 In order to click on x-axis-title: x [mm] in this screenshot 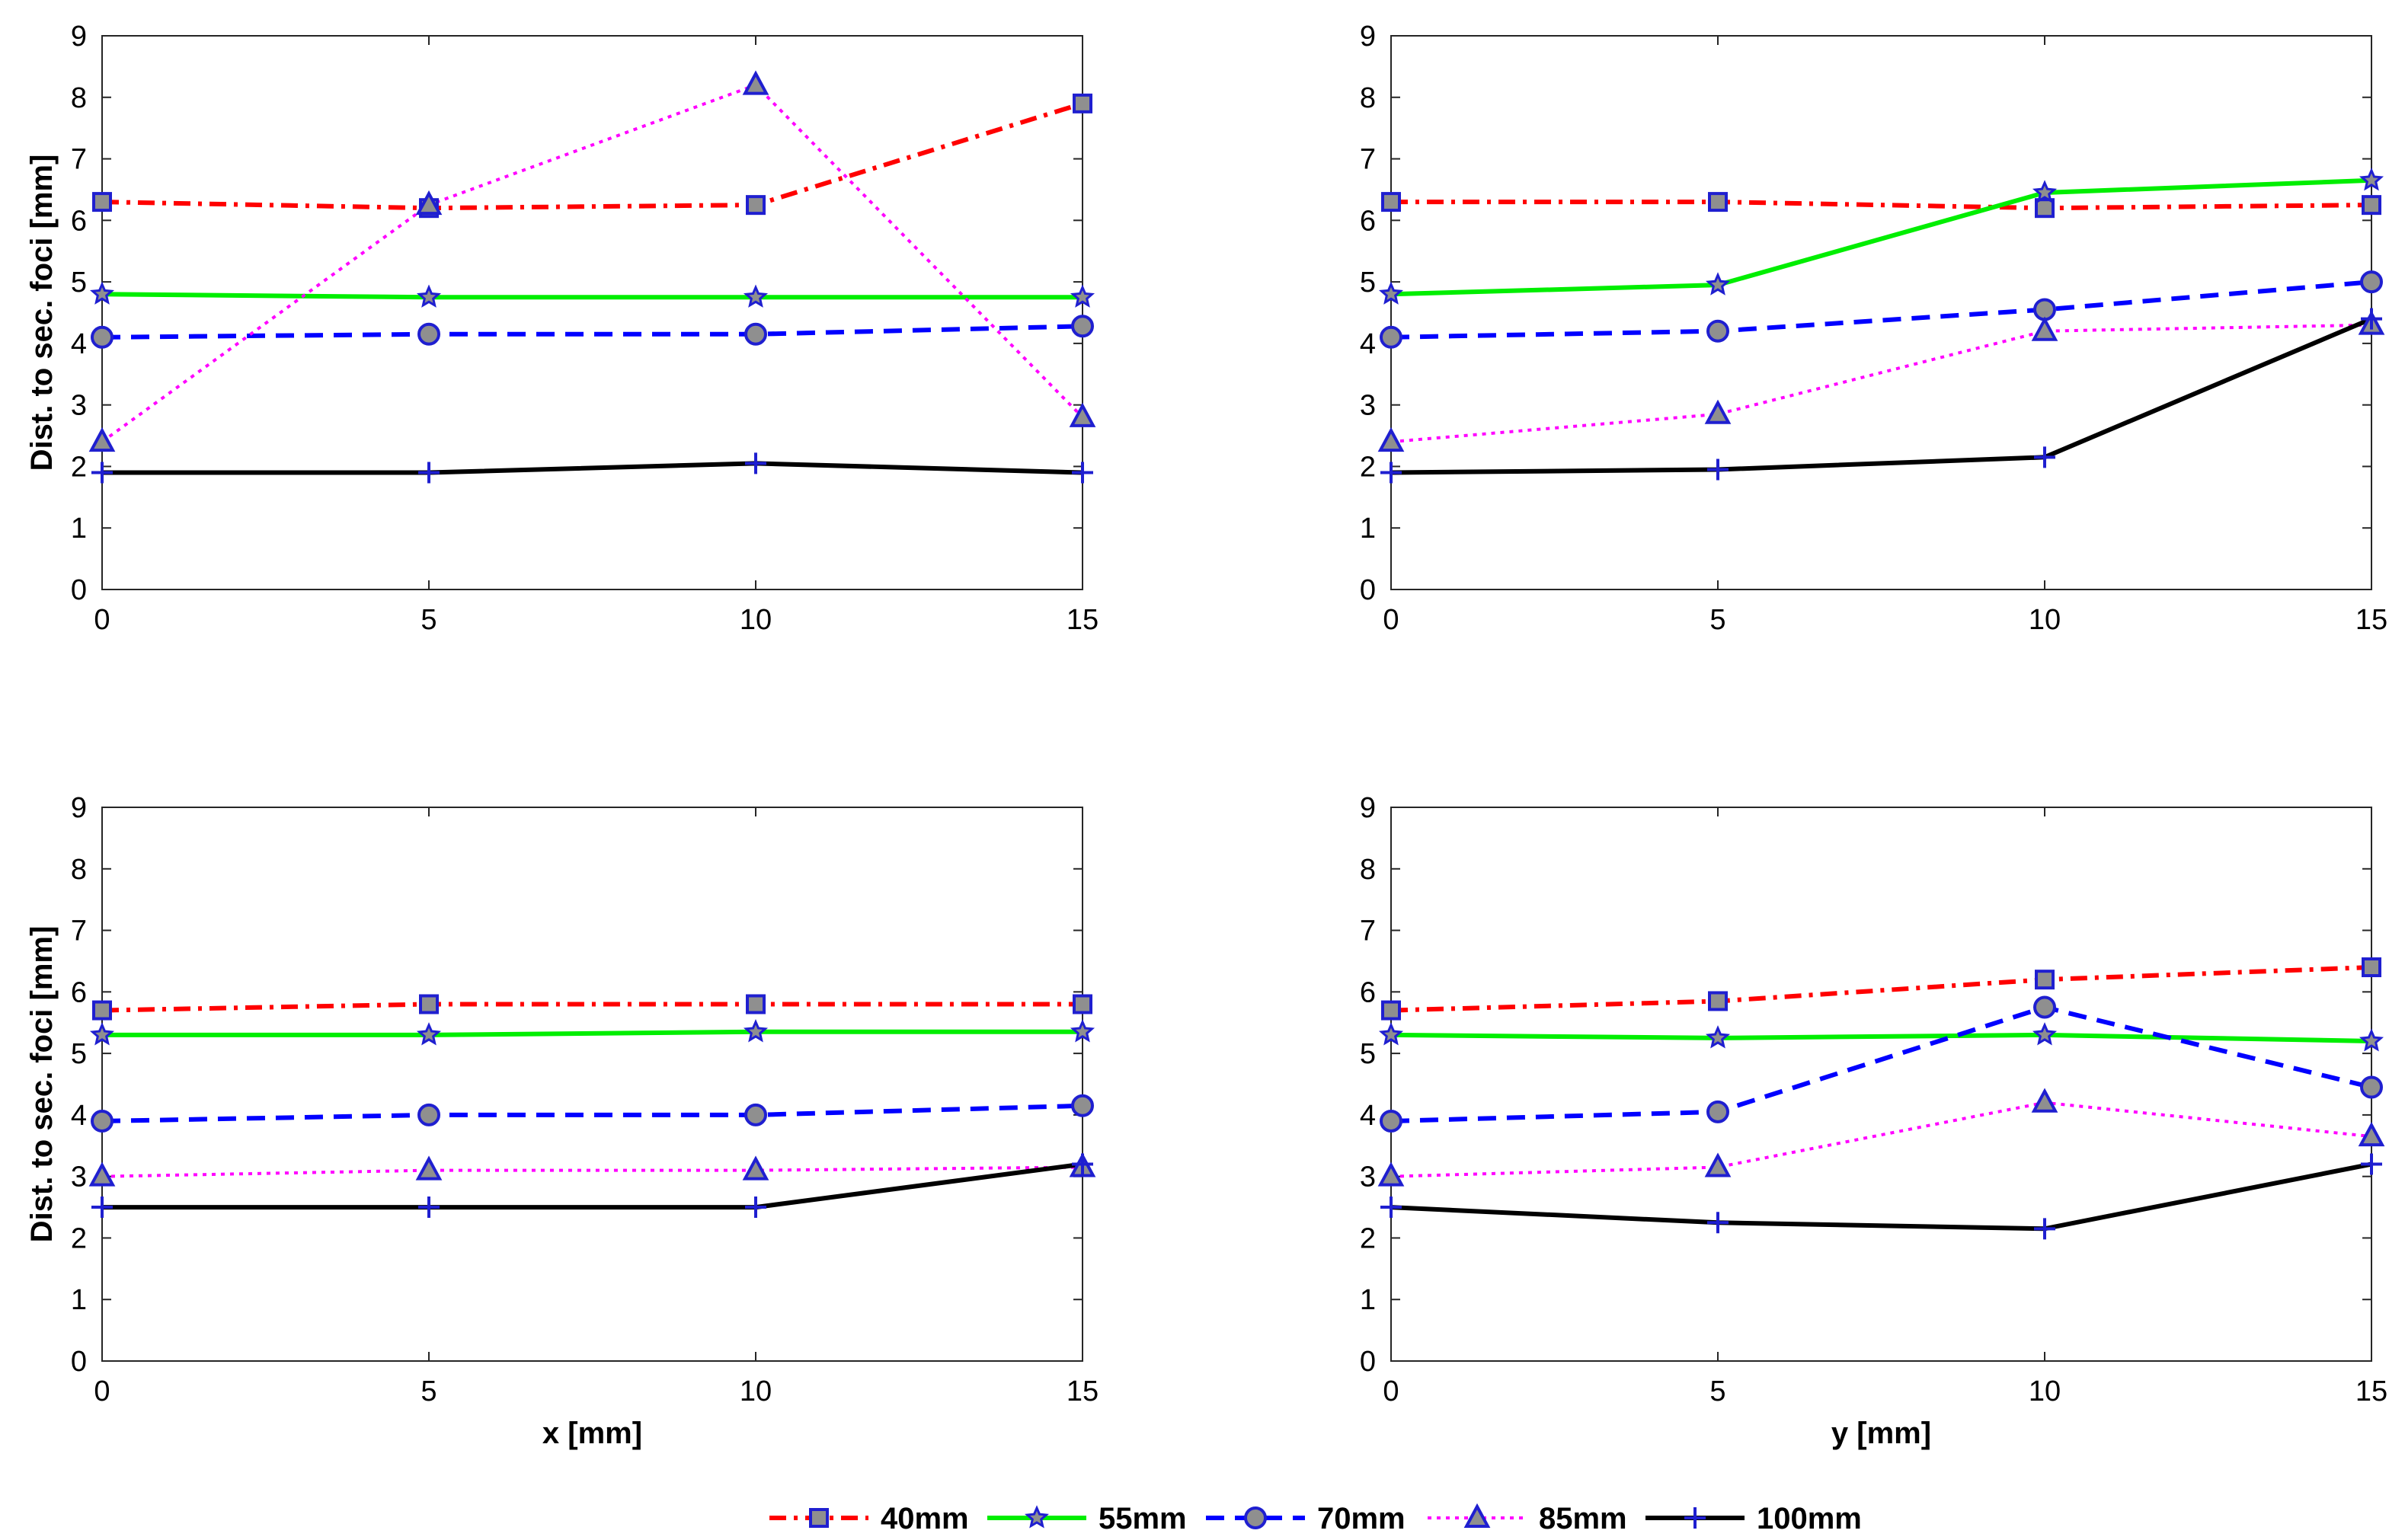, I will do `click(592, 1433)`.